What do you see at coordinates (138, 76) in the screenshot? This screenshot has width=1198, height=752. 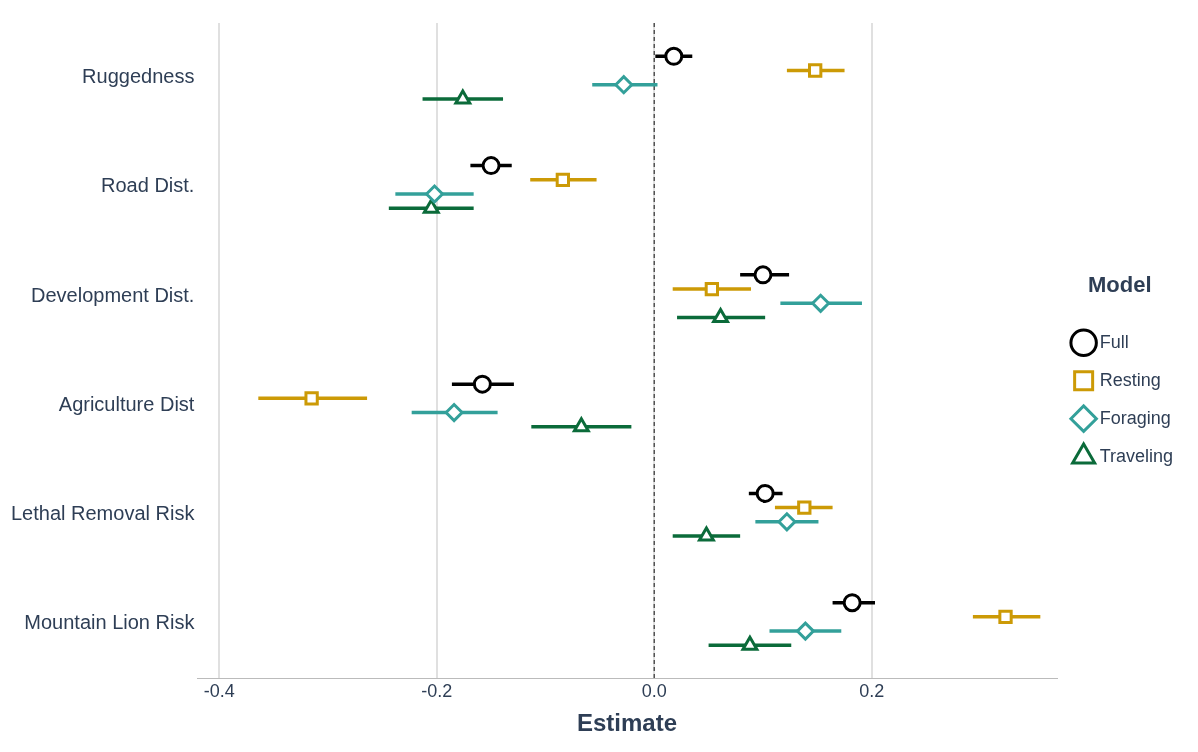 I see `y-tick-label: Ruggedness` at bounding box center [138, 76].